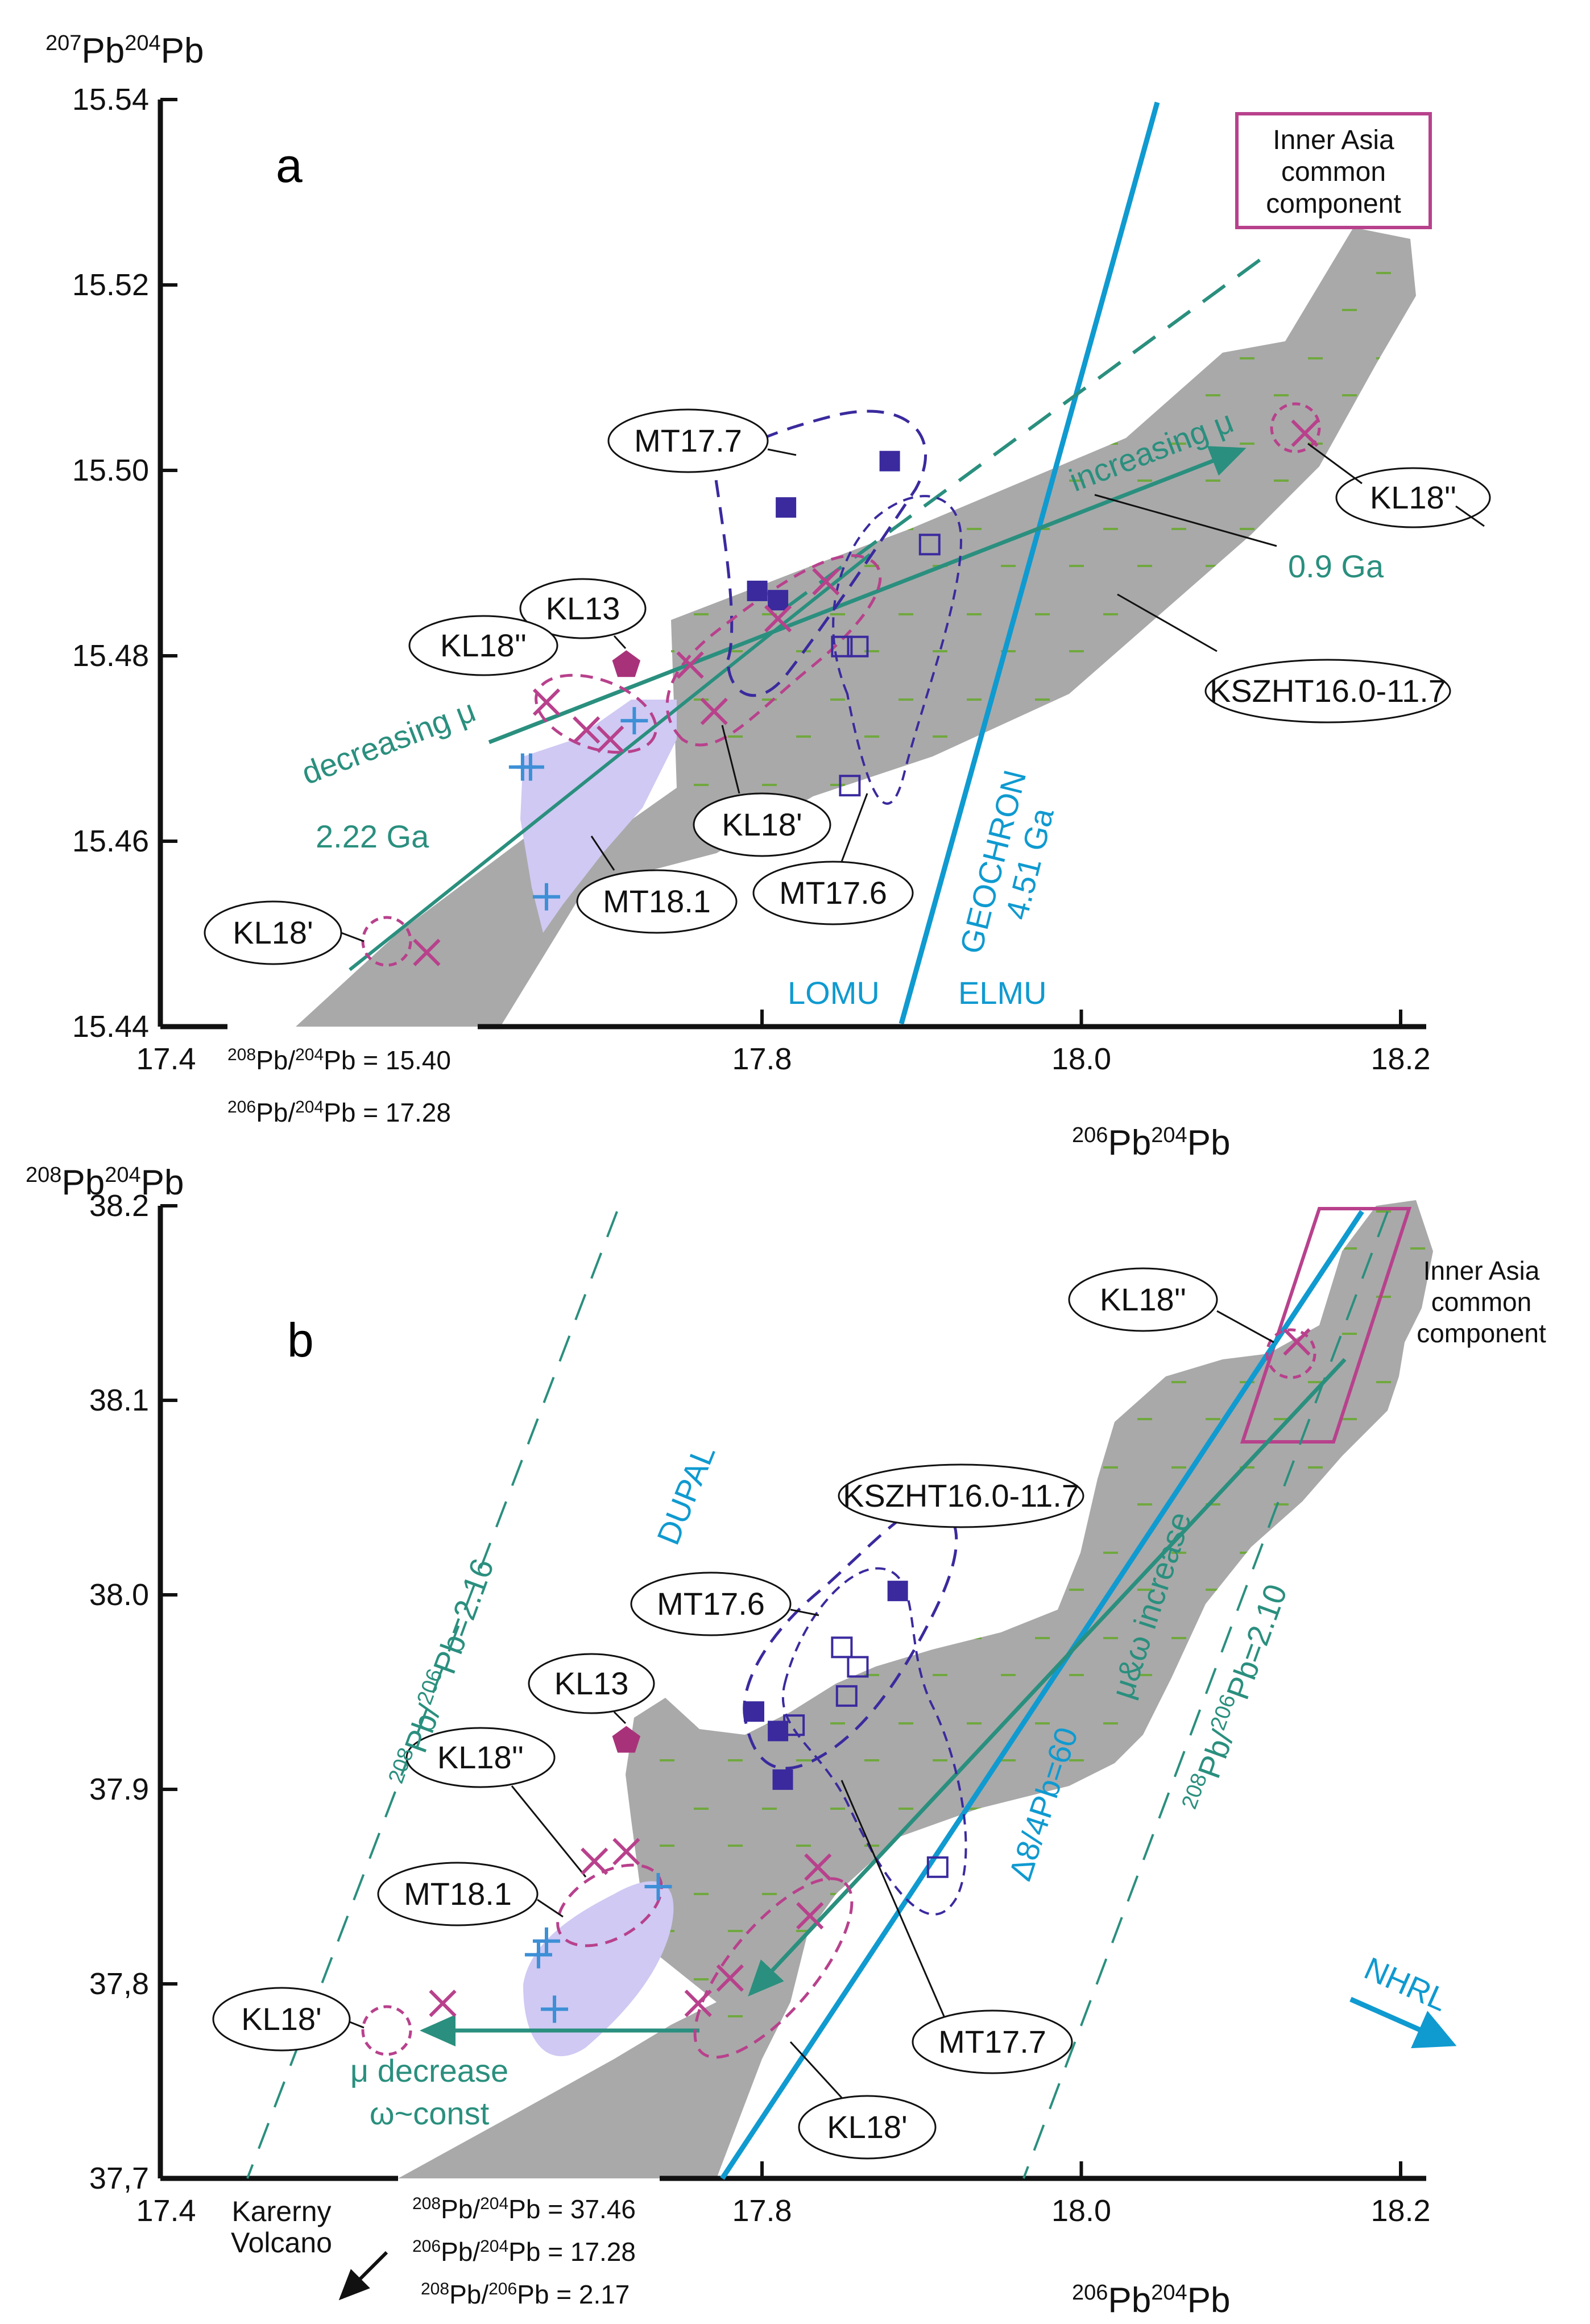  Describe the element at coordinates (1400, 2211) in the screenshot. I see `x-tick-label: 18.2` at that location.